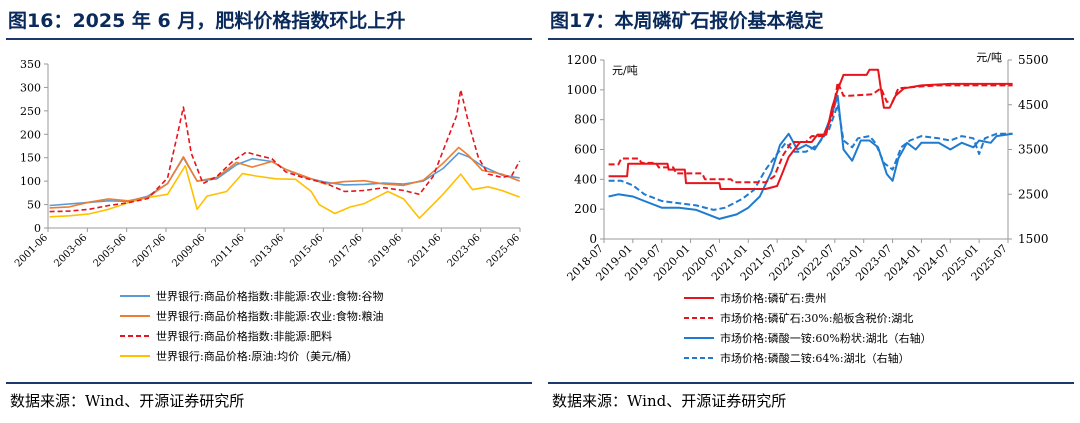 This screenshot has height=423, width=1080. Describe the element at coordinates (687, 21) in the screenshot. I see `figure-17-title: 图17：本周磷矿石报价基本稳定` at that location.